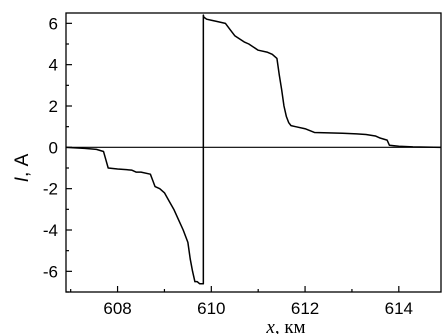 Image resolution: width=443 pixels, height=334 pixels. What do you see at coordinates (290, 325) in the screenshot?
I see `x-axis-label-unit: , км` at bounding box center [290, 325].